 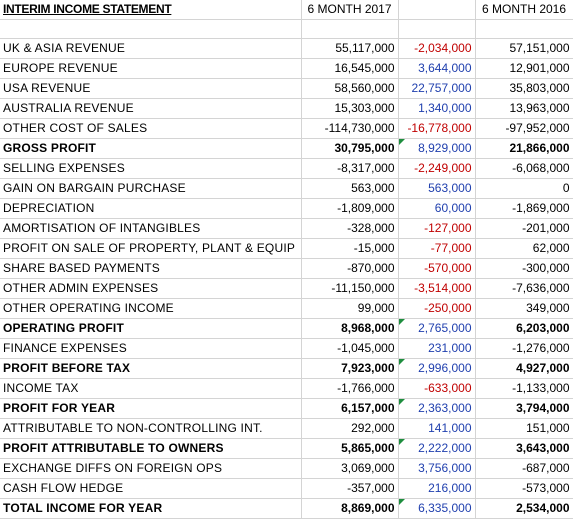 What do you see at coordinates (151, 268) in the screenshot?
I see `line-item-label: SHARE BASED PAYMENTS` at bounding box center [151, 268].